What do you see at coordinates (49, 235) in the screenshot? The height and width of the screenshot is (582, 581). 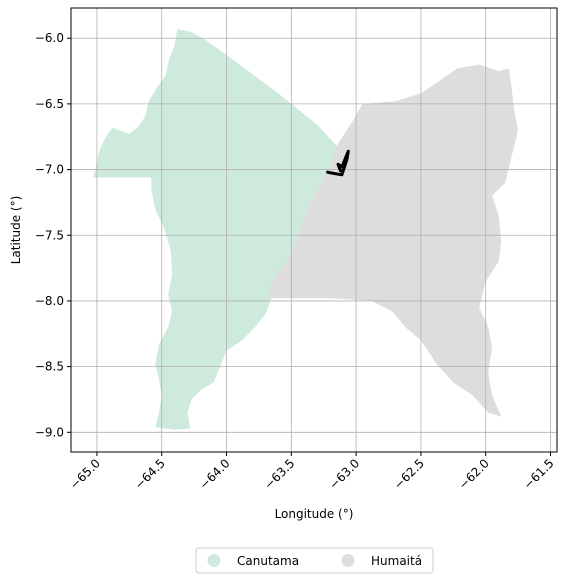 I see `y-tick-label: −7.5` at bounding box center [49, 235].